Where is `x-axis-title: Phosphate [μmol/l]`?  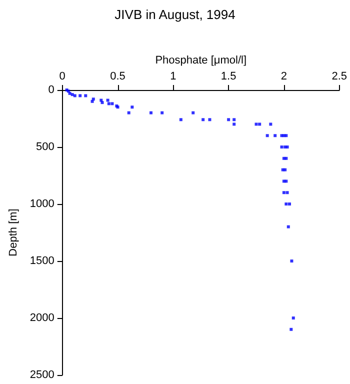
x-axis-title: Phosphate [μmol/l] is located at coordinates (201, 60).